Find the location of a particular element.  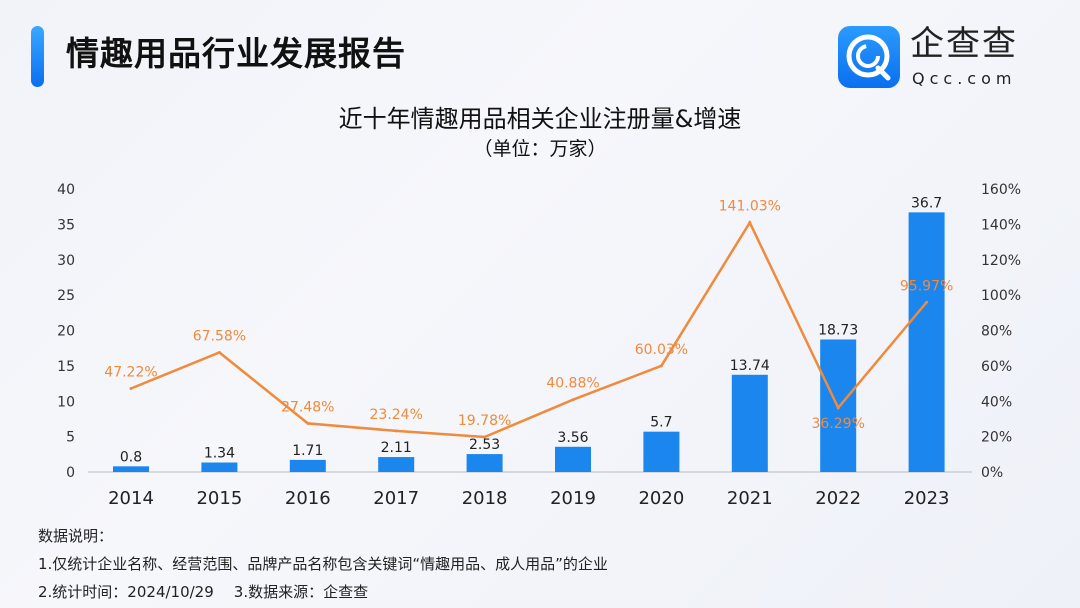

growth-value-label: 19.78% is located at coordinates (484, 421).